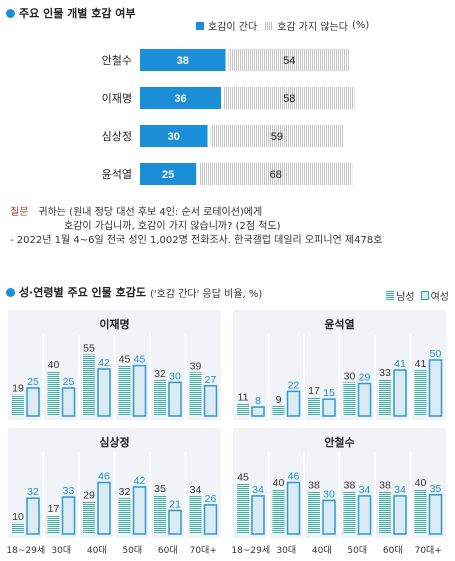  Describe the element at coordinates (89, 348) in the screenshot. I see `bar-male-value: 55` at that location.